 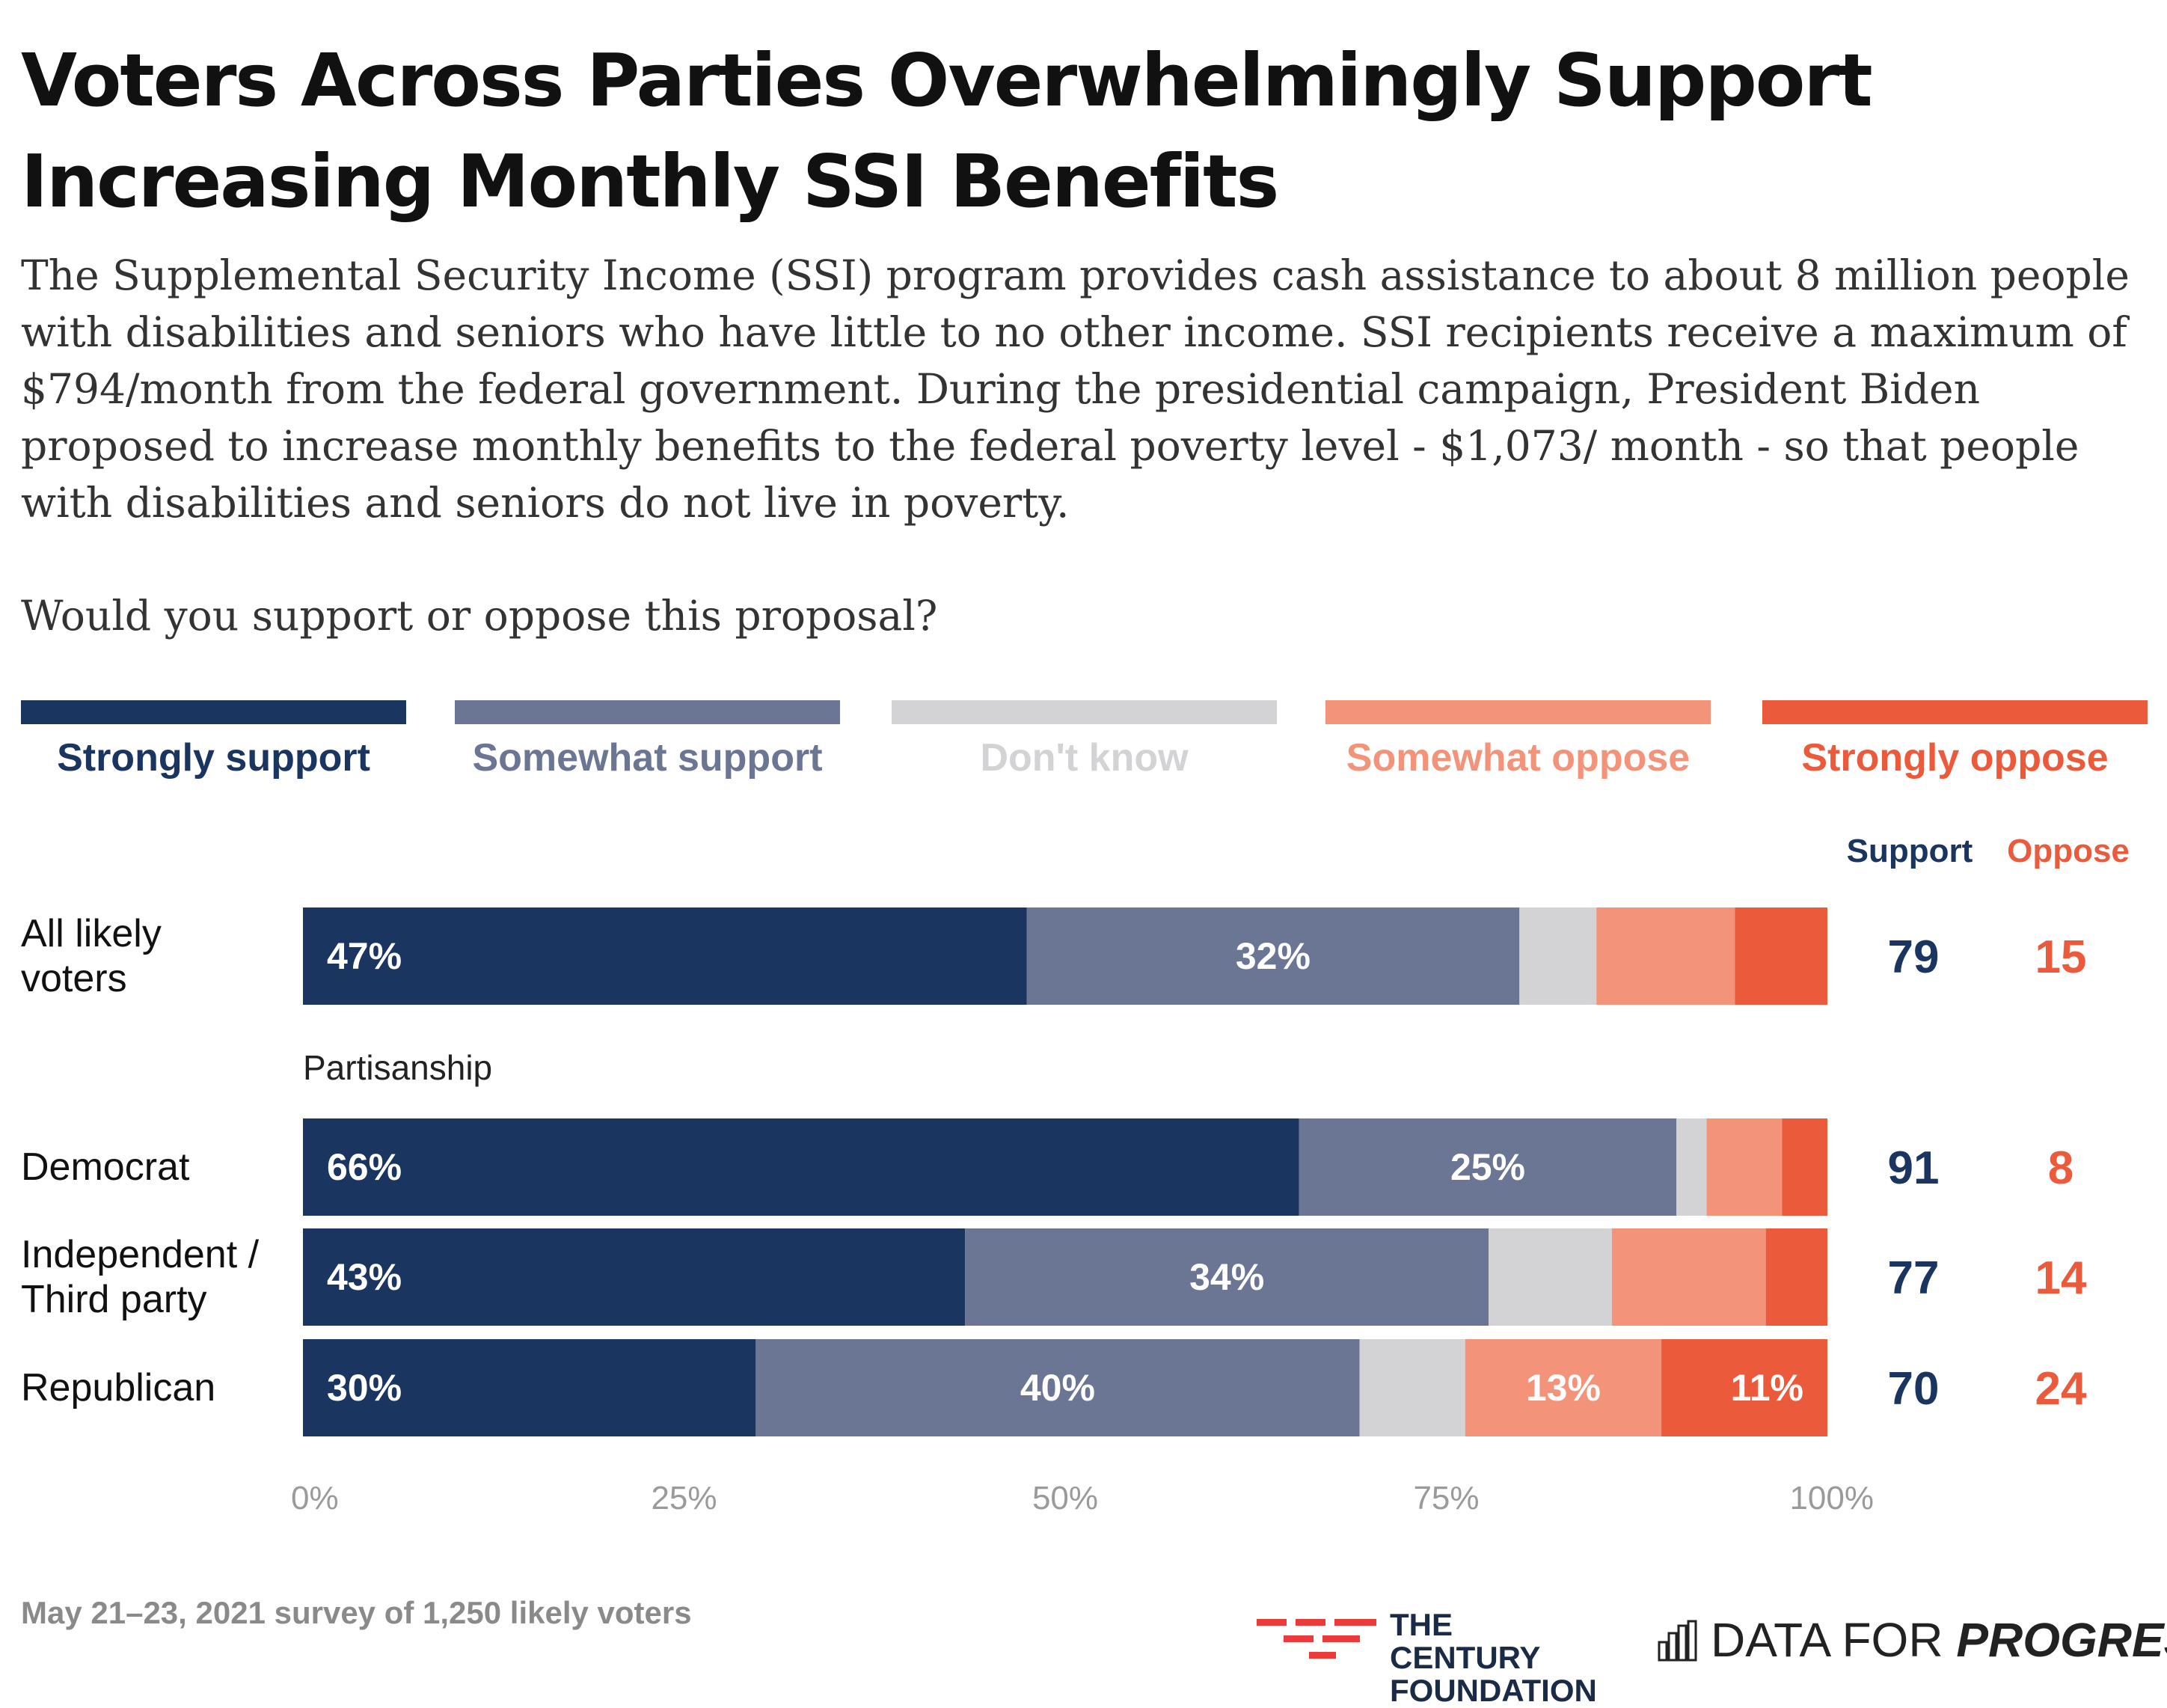 What do you see at coordinates (118, 1387) in the screenshot?
I see `category-label: Republican` at bounding box center [118, 1387].